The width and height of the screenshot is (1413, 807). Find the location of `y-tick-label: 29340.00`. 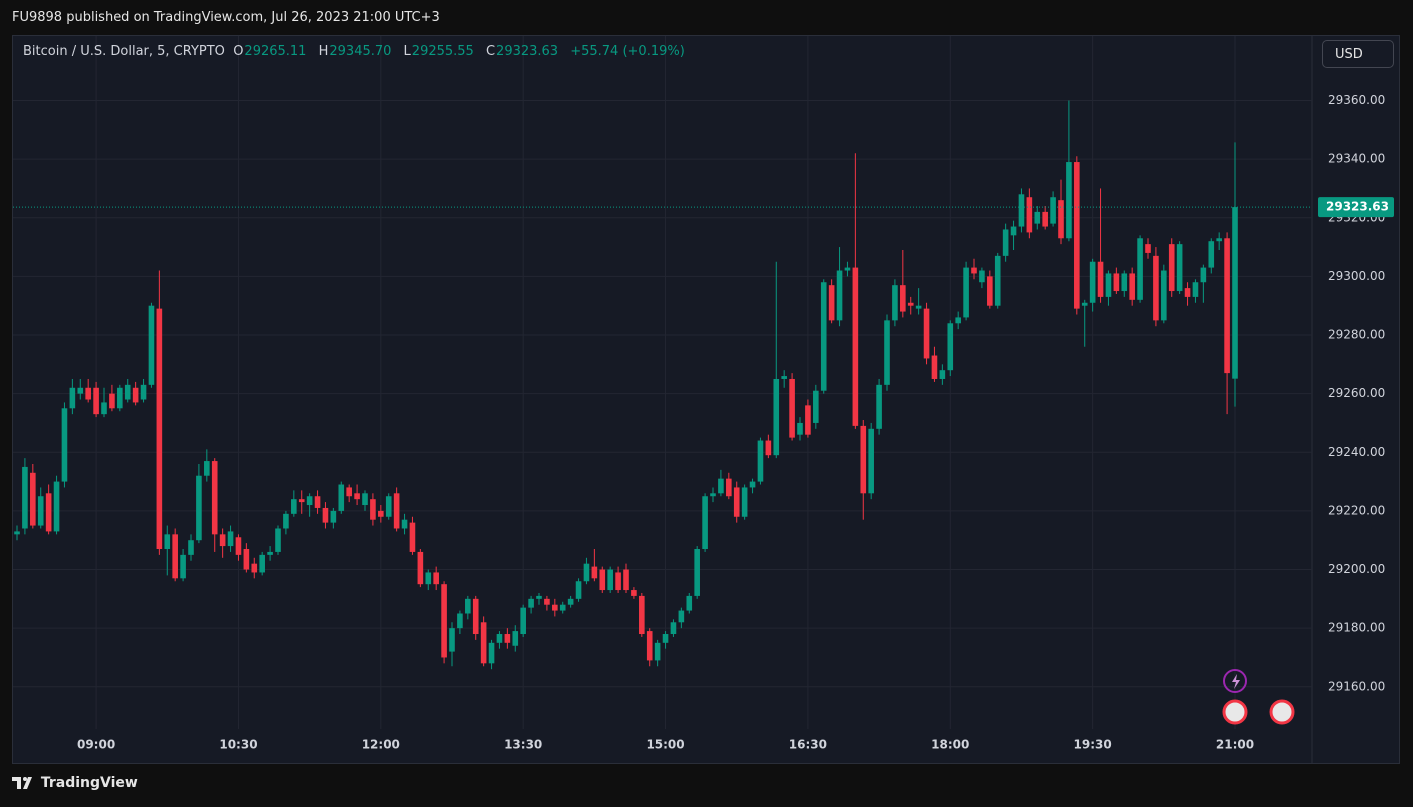

y-tick-label: 29340.00 is located at coordinates (1356, 159).